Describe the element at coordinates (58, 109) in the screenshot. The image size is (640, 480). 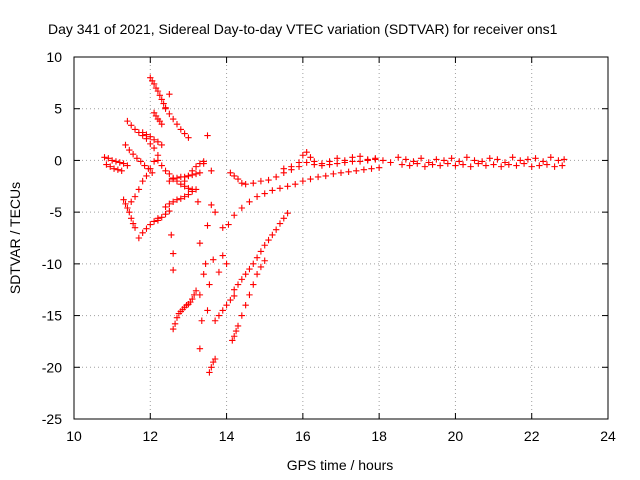
I see `y-tick-label: 5` at that location.